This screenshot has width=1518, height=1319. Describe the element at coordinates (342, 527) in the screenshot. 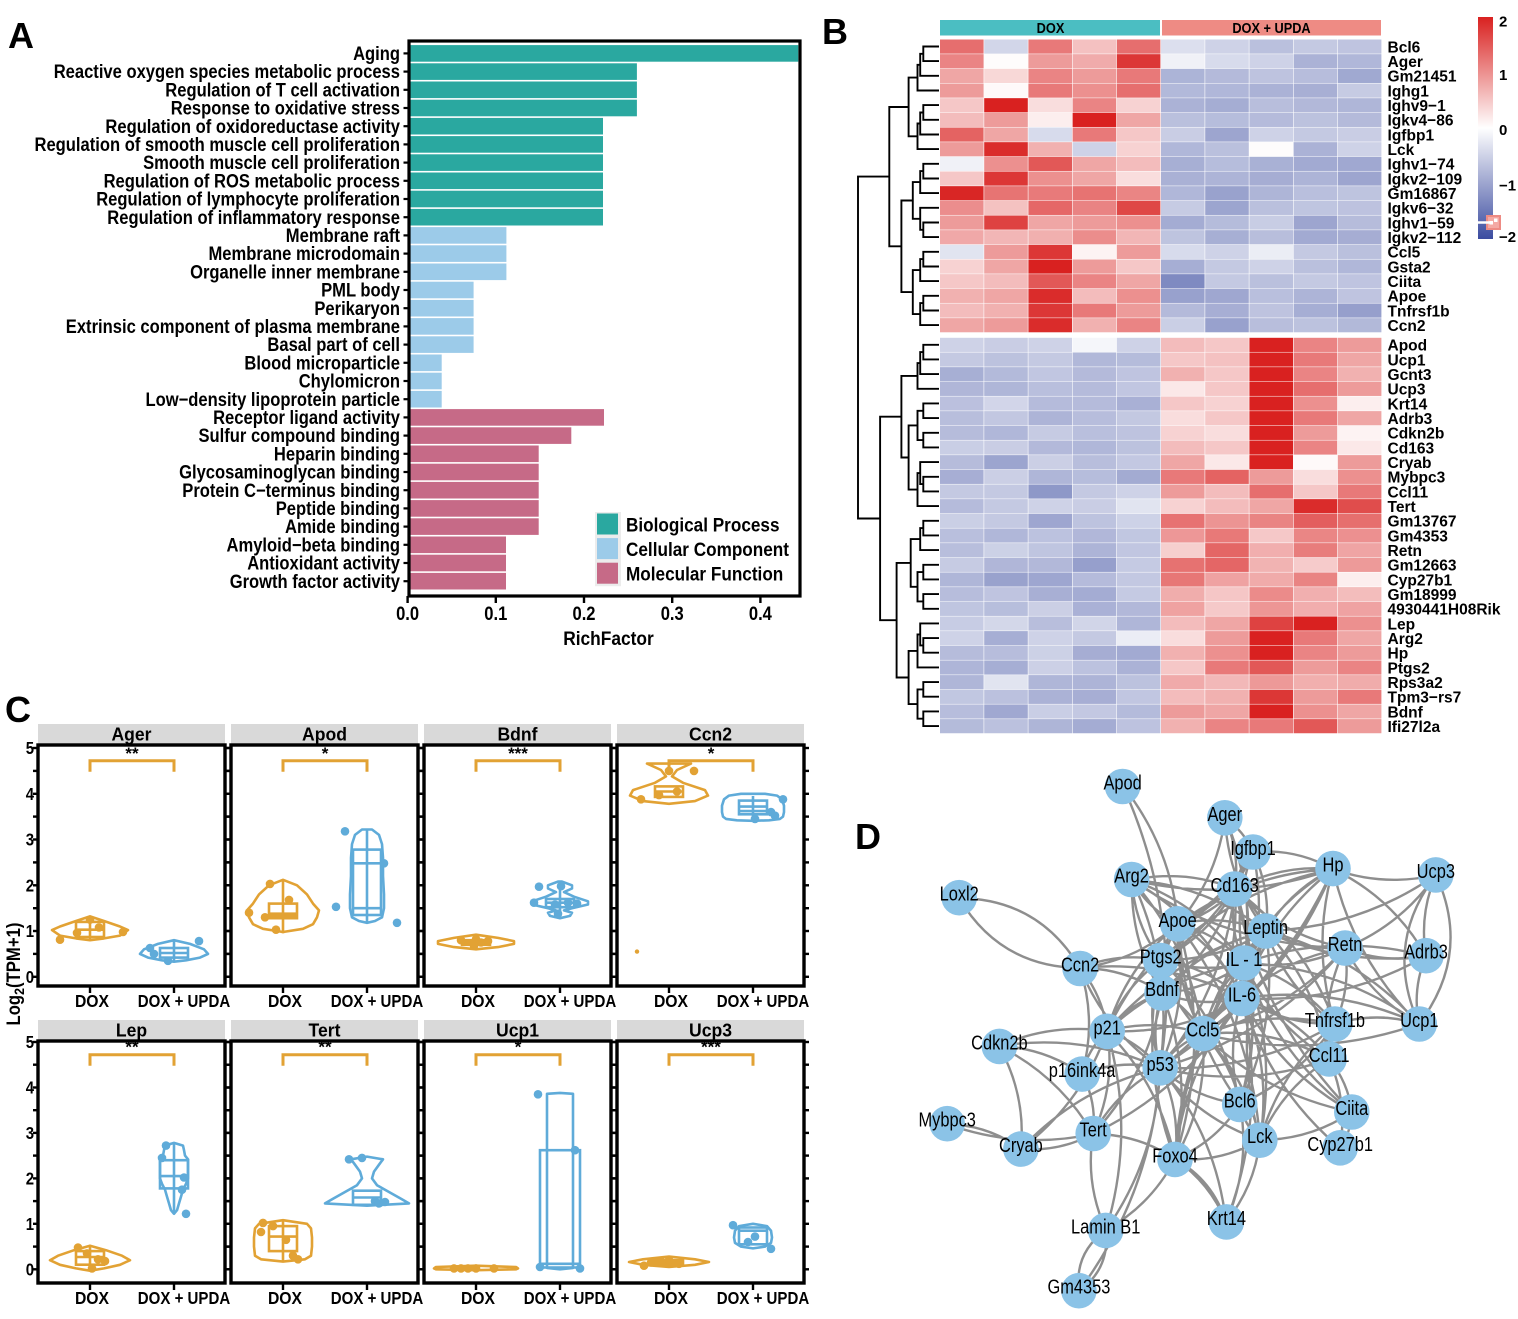

I see `svg-text: Amide binding` at that location.